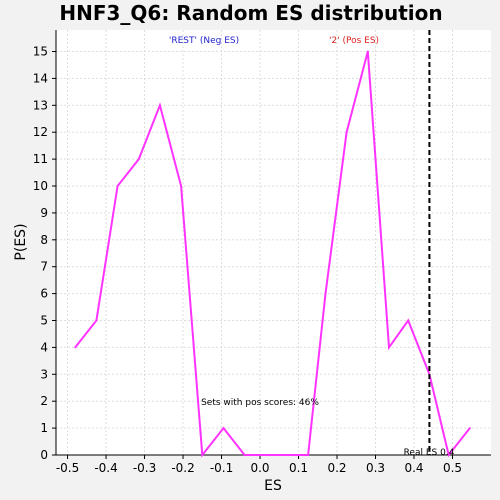  Describe the element at coordinates (105, 468) in the screenshot. I see `x-tick-label-1: -0.4` at that location.